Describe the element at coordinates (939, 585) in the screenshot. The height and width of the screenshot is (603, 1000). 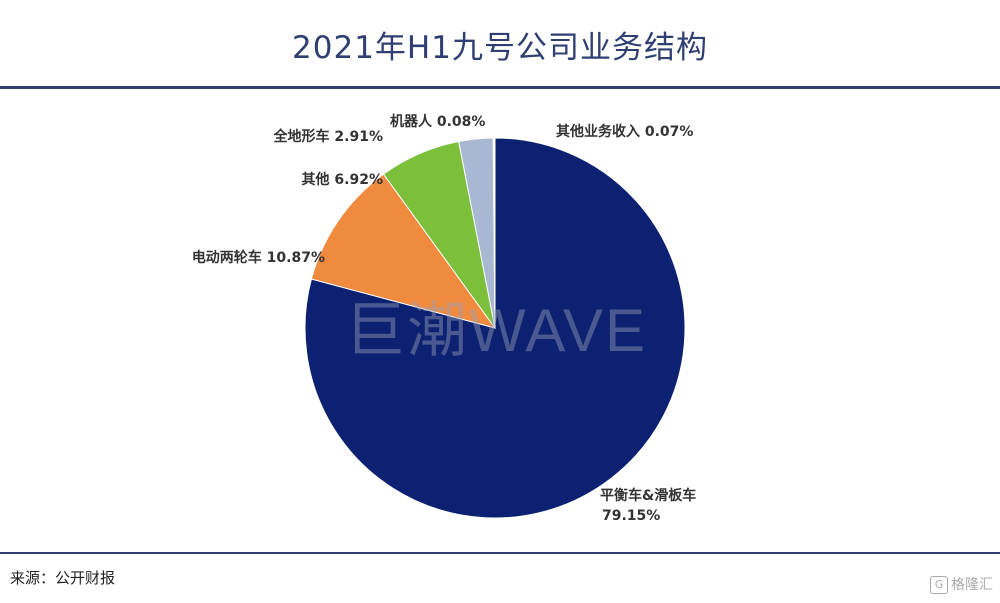
I see `logo-icon: G` at that location.